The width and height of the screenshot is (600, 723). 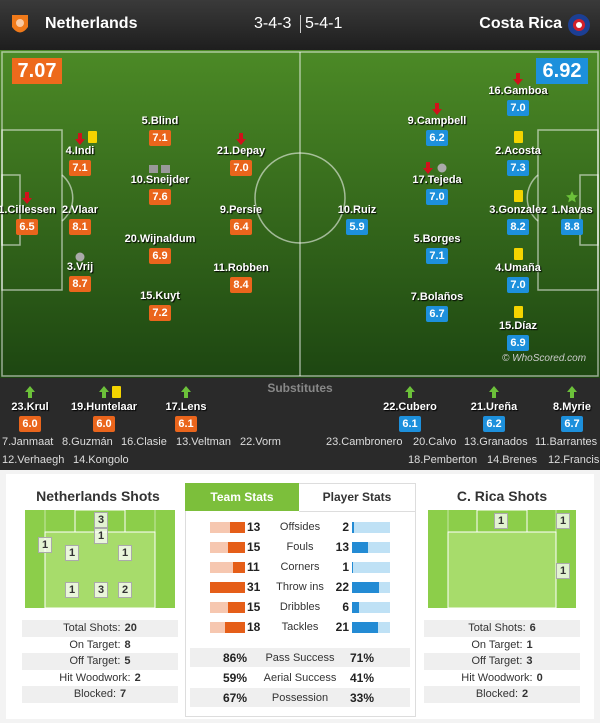 I want to click on stat-label: Dribbles, so click(x=300, y=607).